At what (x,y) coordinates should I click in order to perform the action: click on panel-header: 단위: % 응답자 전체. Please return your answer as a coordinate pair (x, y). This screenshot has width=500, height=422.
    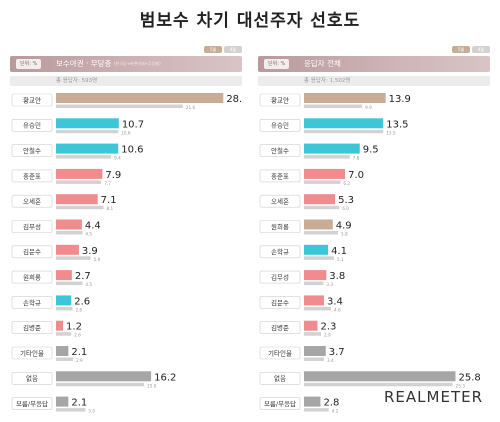
    Looking at the image, I should click on (374, 64).